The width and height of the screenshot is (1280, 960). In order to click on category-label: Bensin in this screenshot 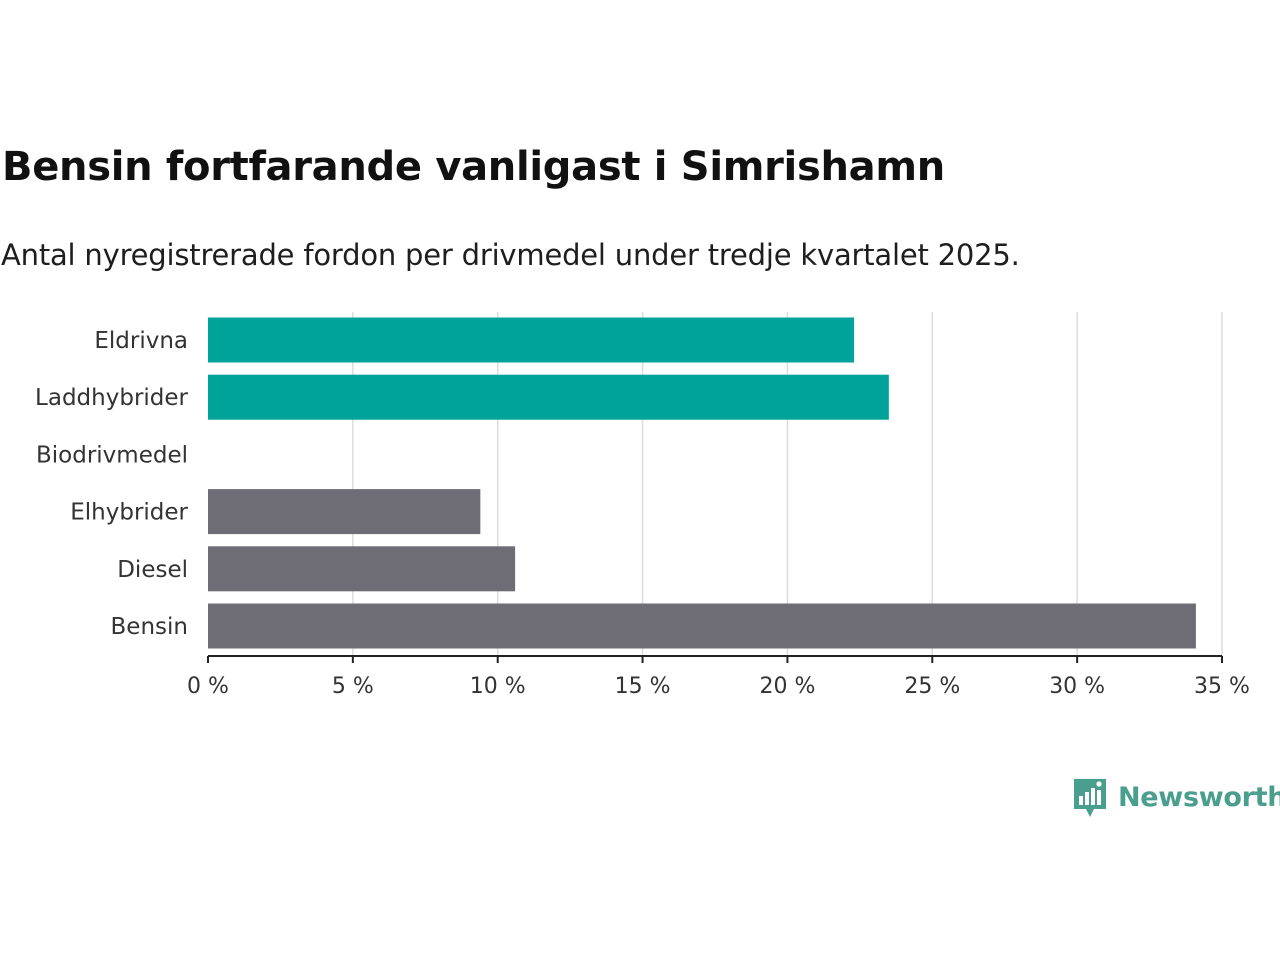, I will do `click(149, 627)`.